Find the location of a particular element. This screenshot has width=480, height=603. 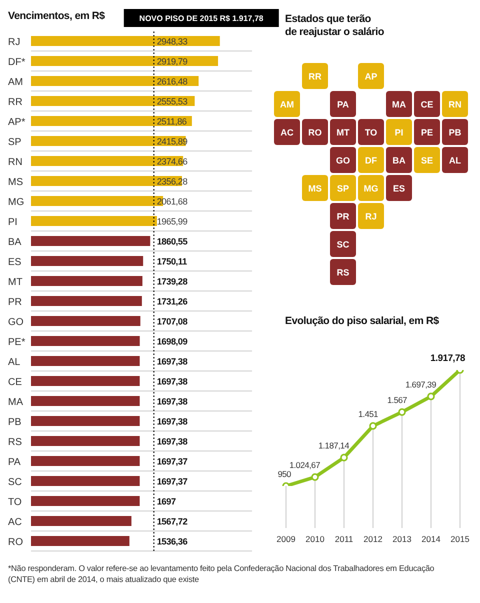

y-tick-label: PR is located at coordinates (15, 302).